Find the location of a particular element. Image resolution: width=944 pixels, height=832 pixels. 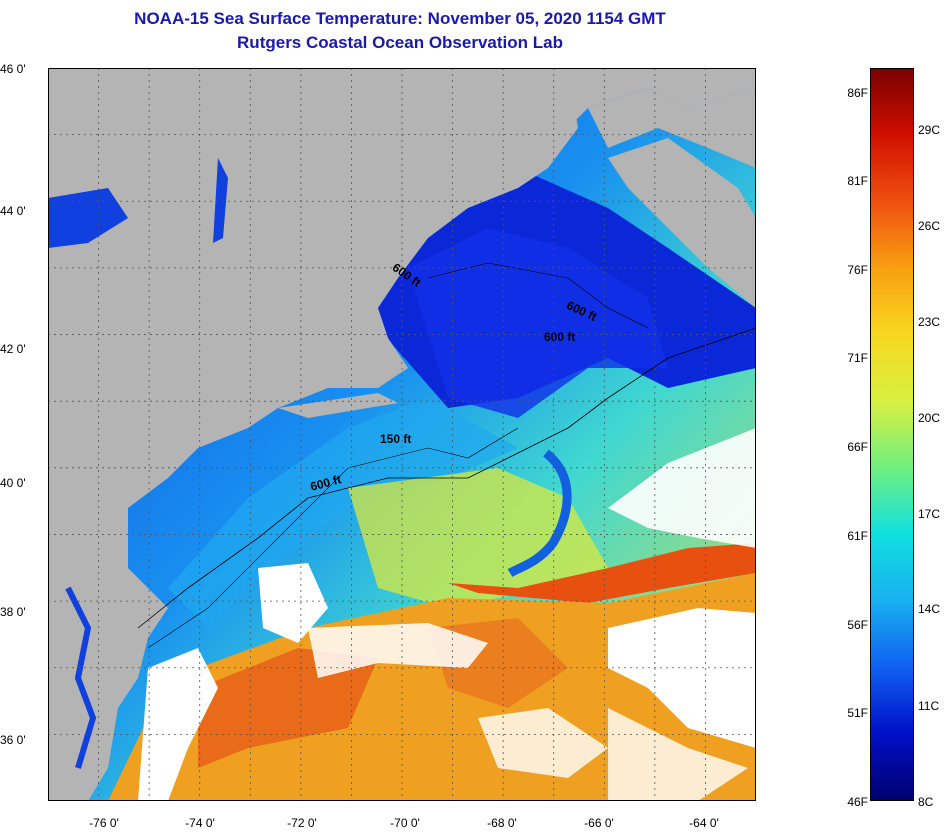

colorbar-f-label: 61F is located at coordinates (857, 536).